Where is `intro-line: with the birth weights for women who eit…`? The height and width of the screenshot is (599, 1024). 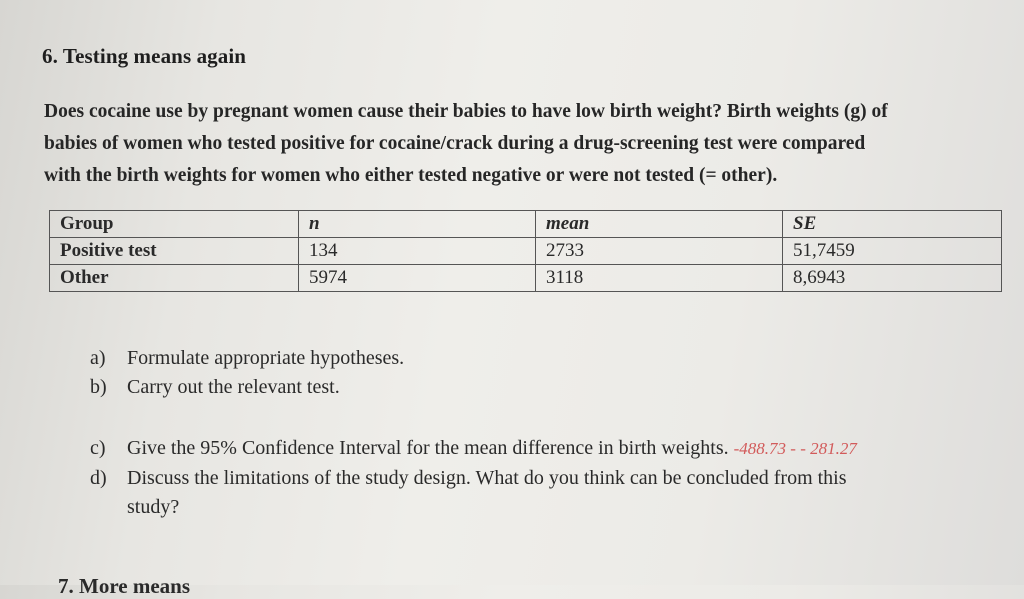
intro-line: with the birth weights for women who eit… is located at coordinates (411, 175).